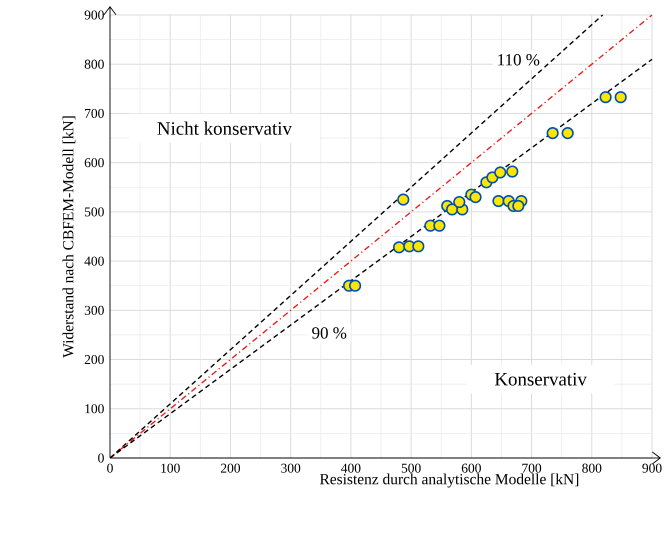 This screenshot has height=535, width=667. Describe the element at coordinates (449, 480) in the screenshot. I see `x-axis-title: Resistenz durch analytische Modelle [kN]` at that location.